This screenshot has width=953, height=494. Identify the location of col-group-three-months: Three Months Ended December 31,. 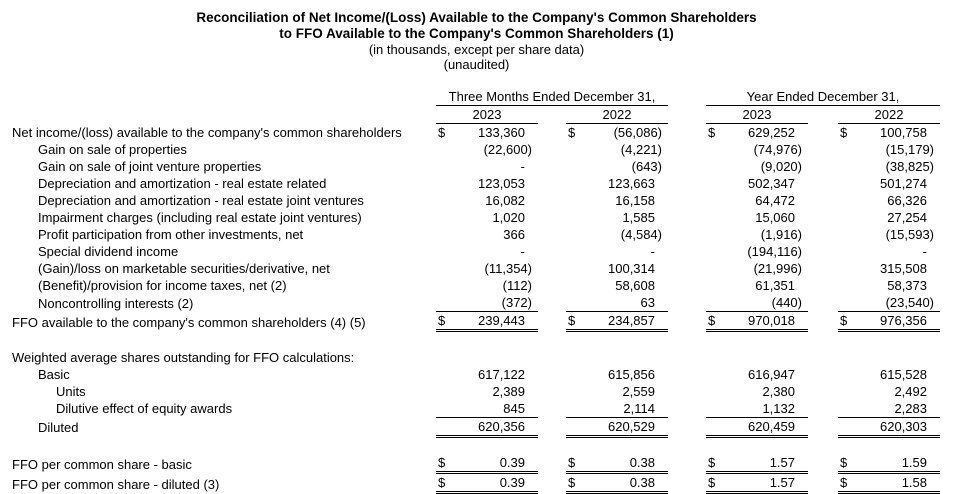
(552, 97).